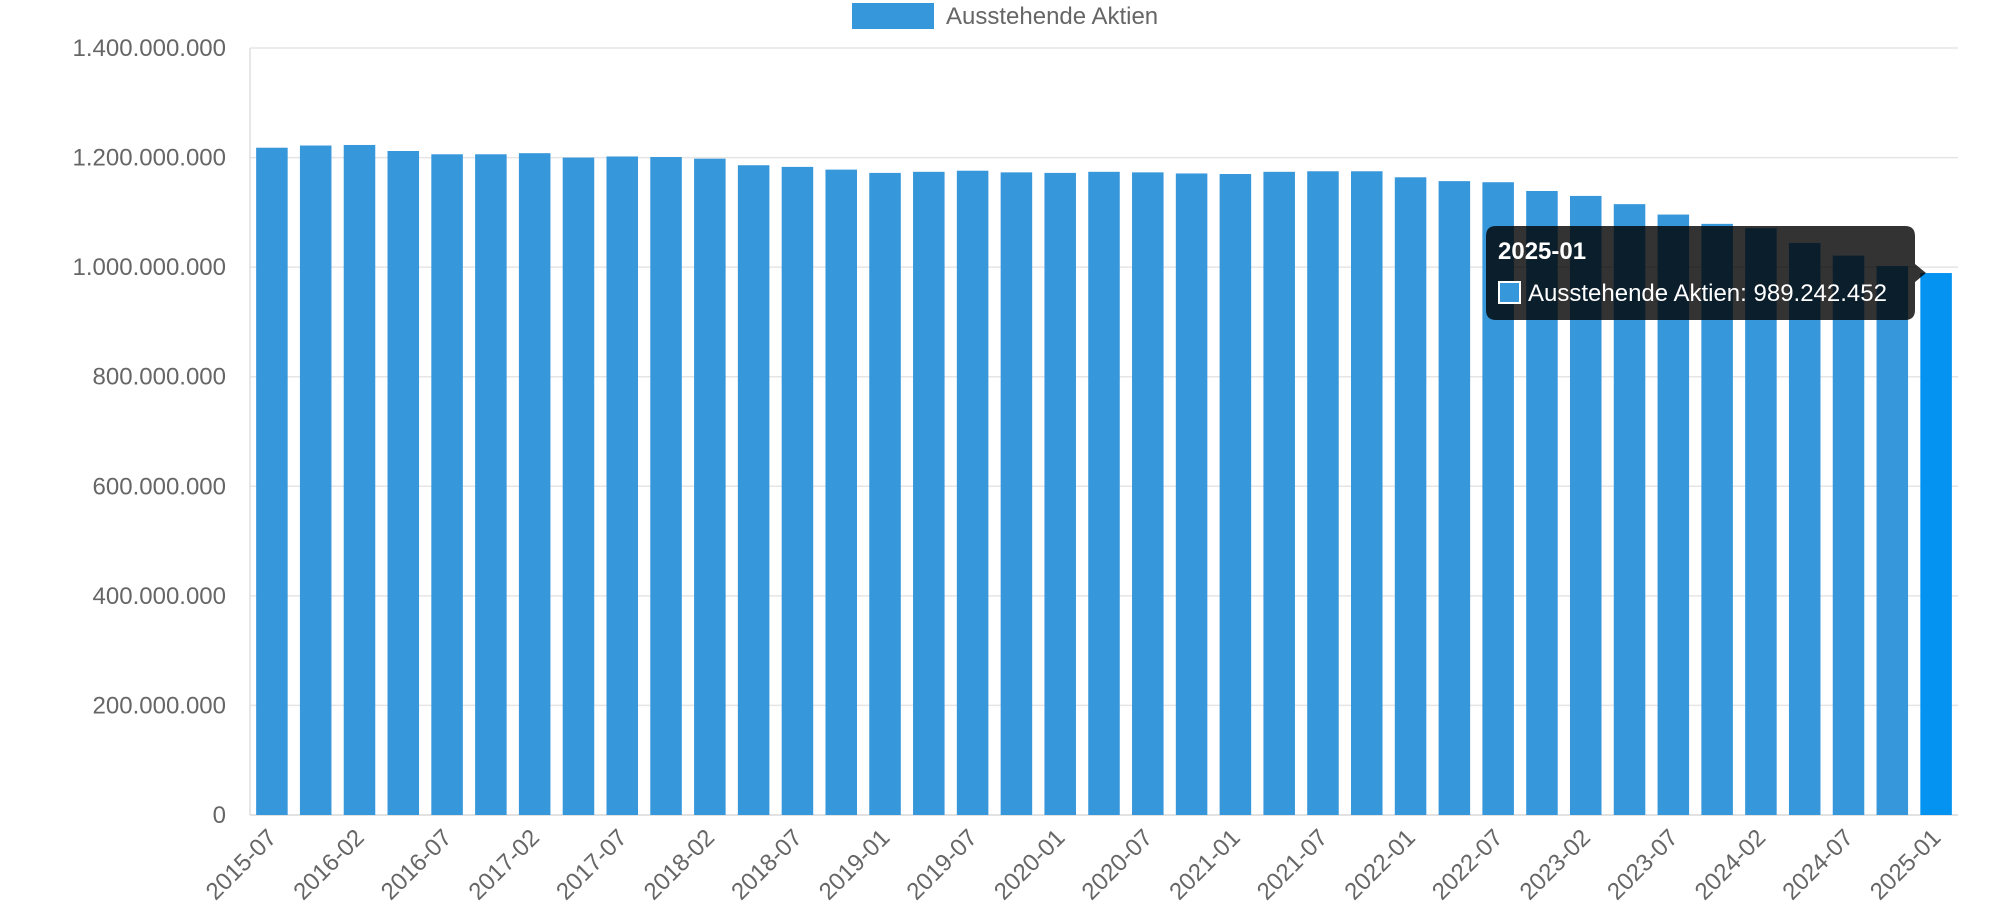  What do you see at coordinates (941, 864) in the screenshot?
I see `x-tick-label: 2019-07` at bounding box center [941, 864].